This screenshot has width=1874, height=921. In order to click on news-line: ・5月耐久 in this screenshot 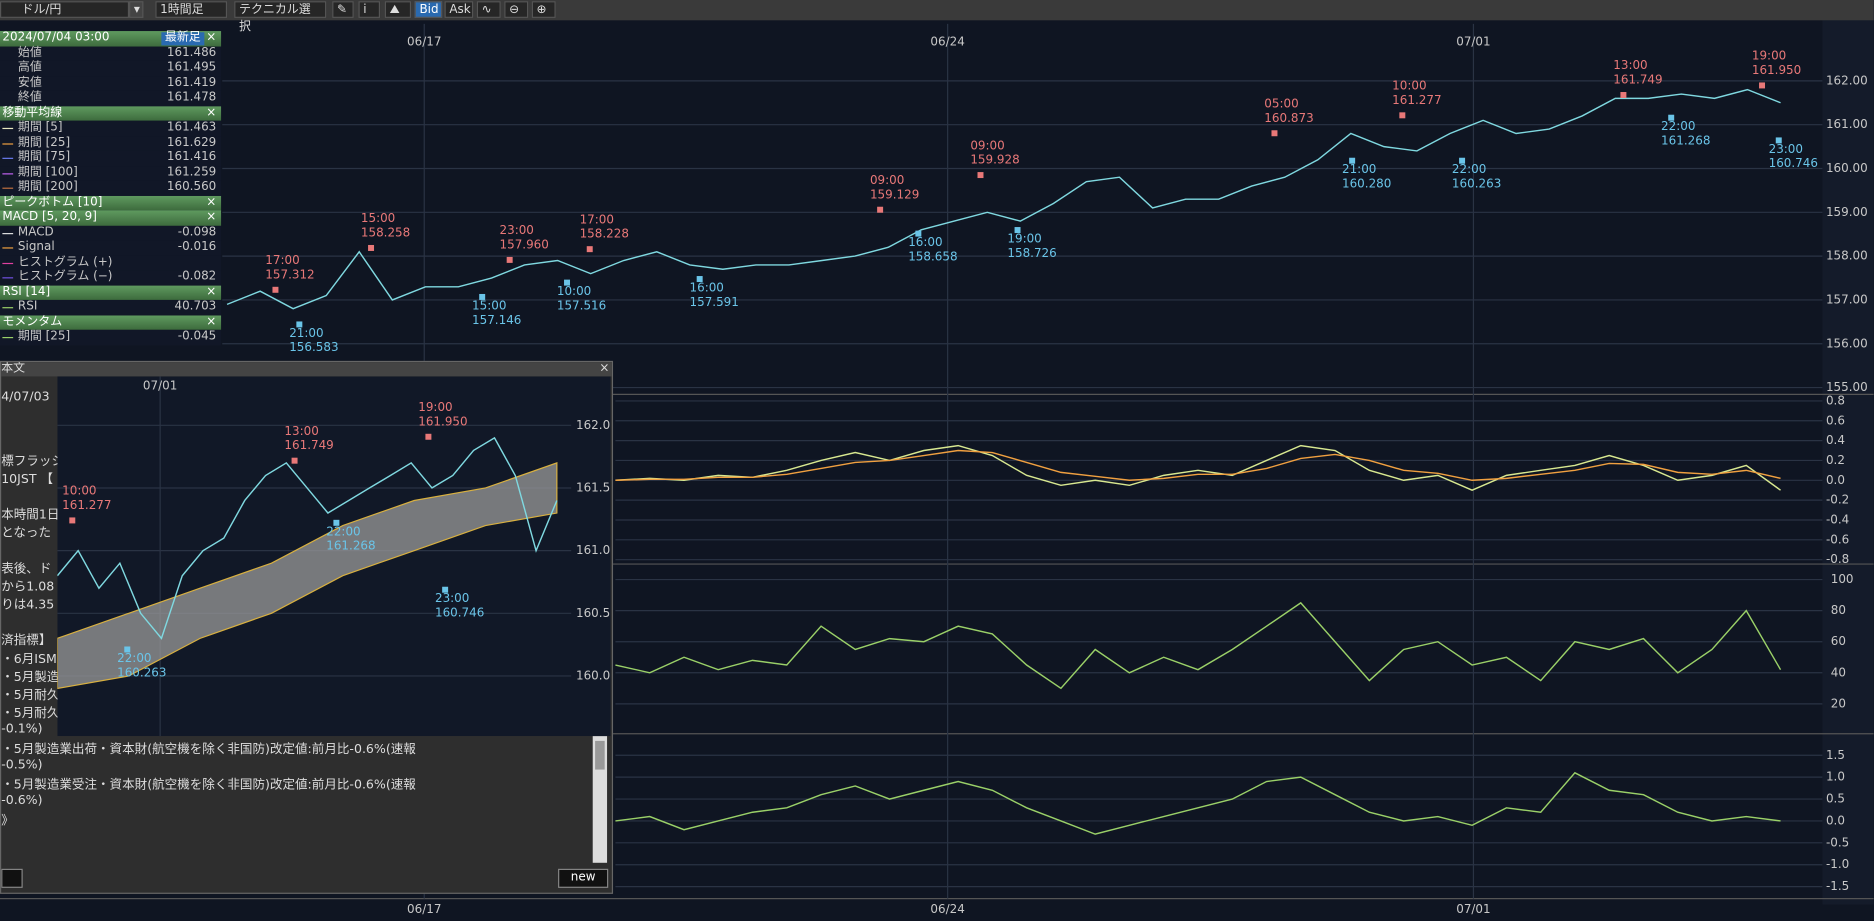, I will do `click(30, 713)`.